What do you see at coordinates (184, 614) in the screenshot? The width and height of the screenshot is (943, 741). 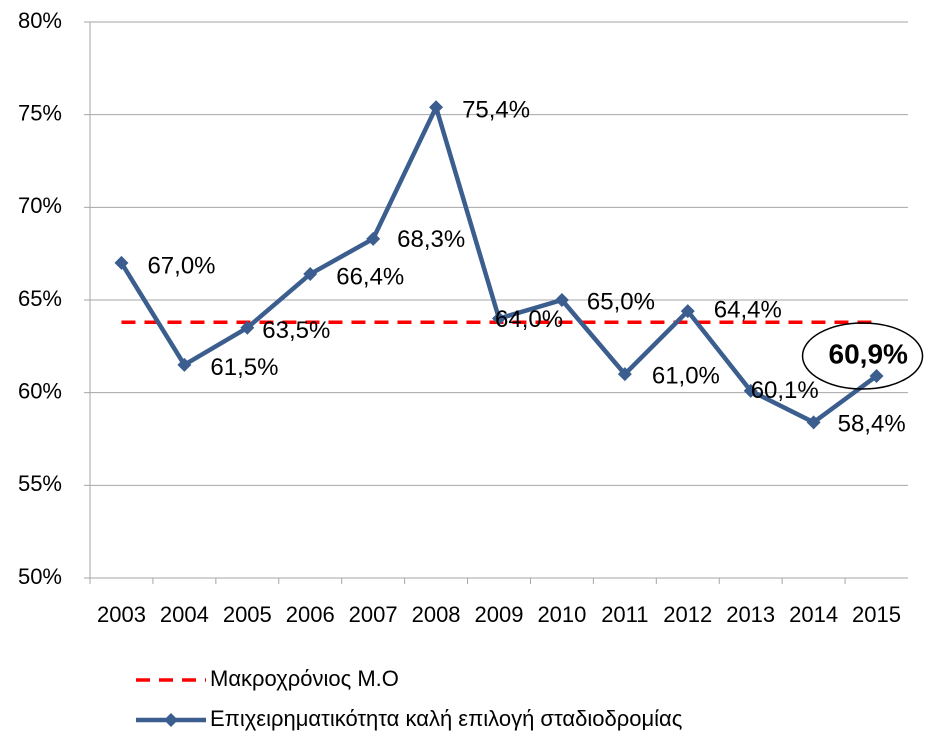 I see `x-tick-label: 2004` at bounding box center [184, 614].